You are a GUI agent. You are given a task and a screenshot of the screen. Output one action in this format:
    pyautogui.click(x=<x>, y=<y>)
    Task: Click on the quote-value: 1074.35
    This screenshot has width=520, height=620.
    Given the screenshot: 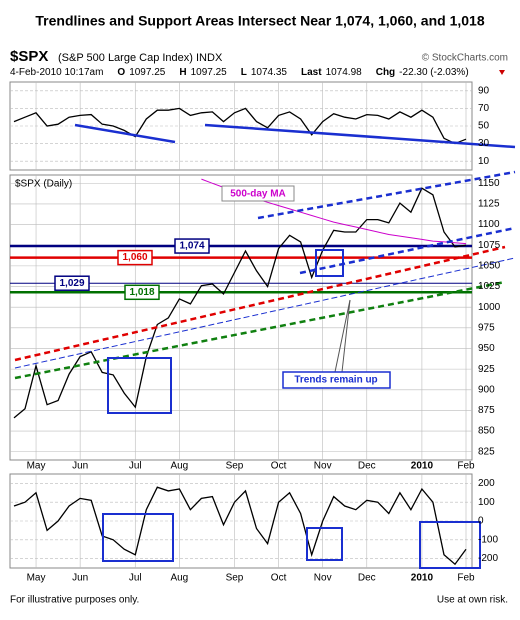 What is the action you would take?
    pyautogui.click(x=269, y=72)
    